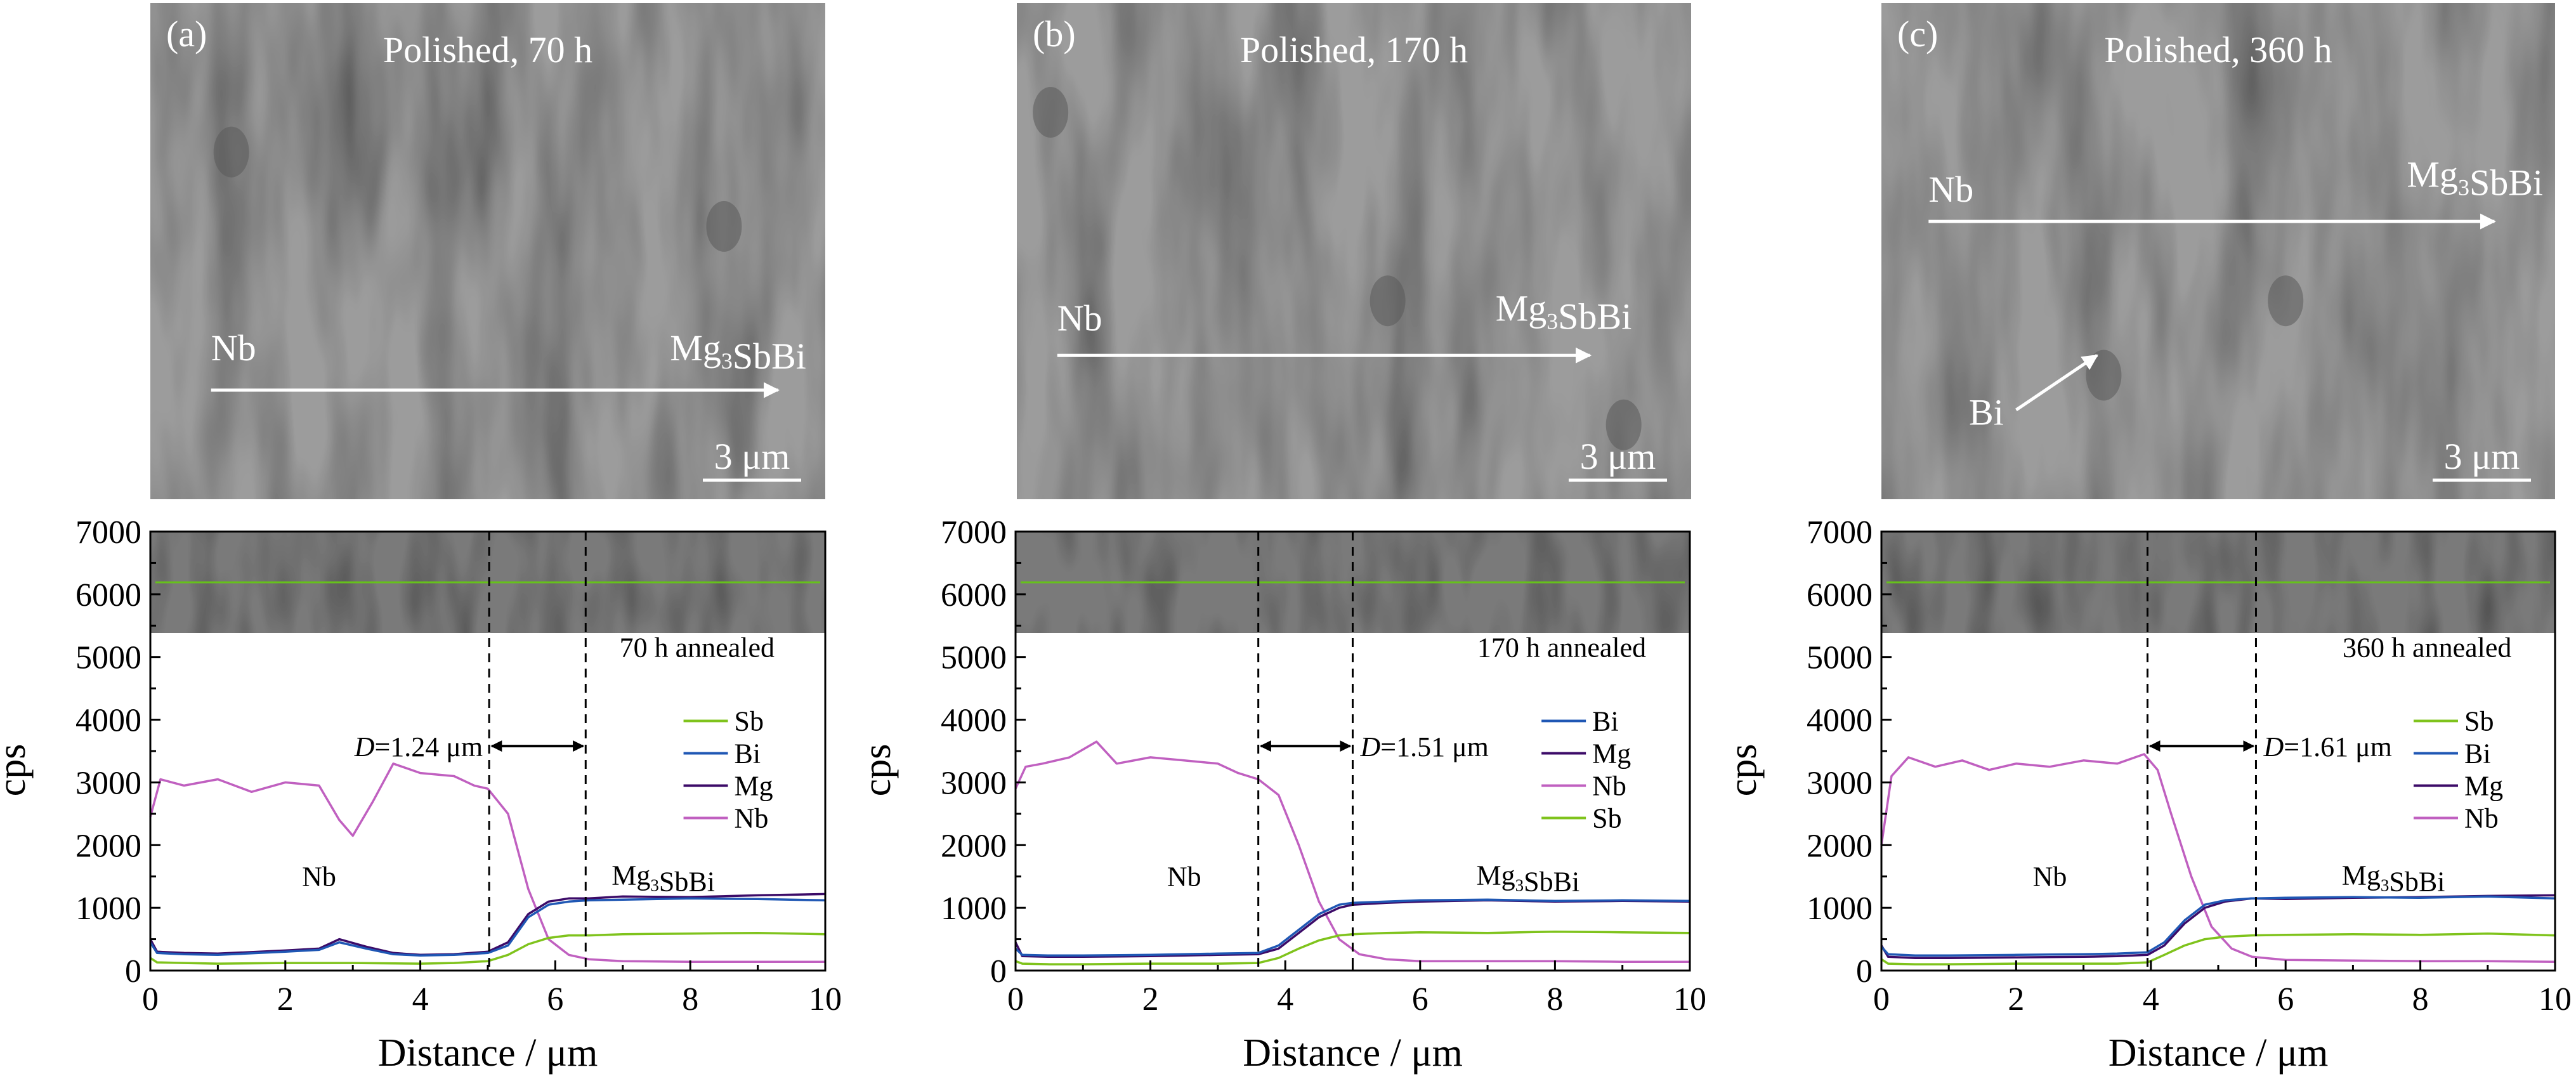 The image size is (2576, 1086). I want to click on annealed-label: 170 h annealed, so click(1561, 648).